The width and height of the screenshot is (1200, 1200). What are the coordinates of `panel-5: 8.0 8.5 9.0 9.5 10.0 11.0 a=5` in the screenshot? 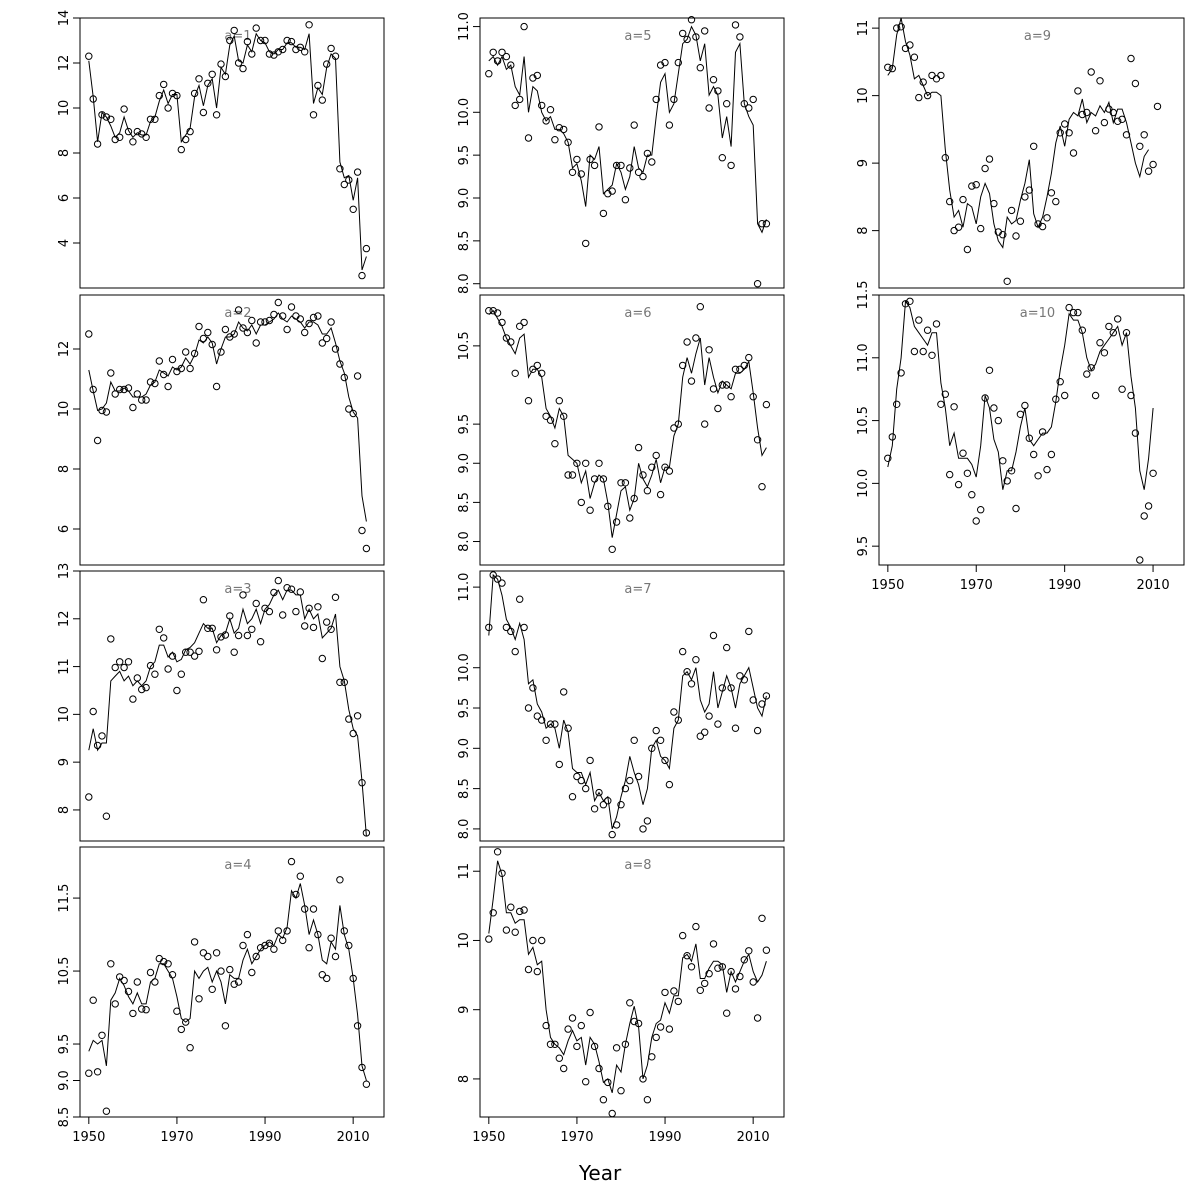 It's located at (621, 153).